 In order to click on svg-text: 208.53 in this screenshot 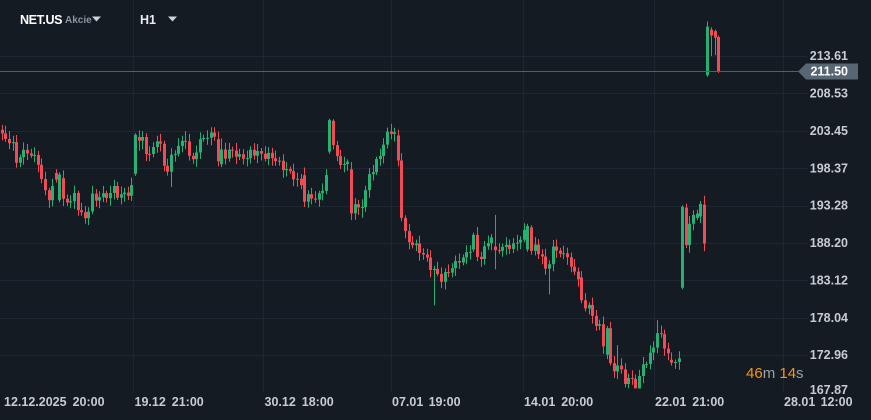, I will do `click(829, 94)`.